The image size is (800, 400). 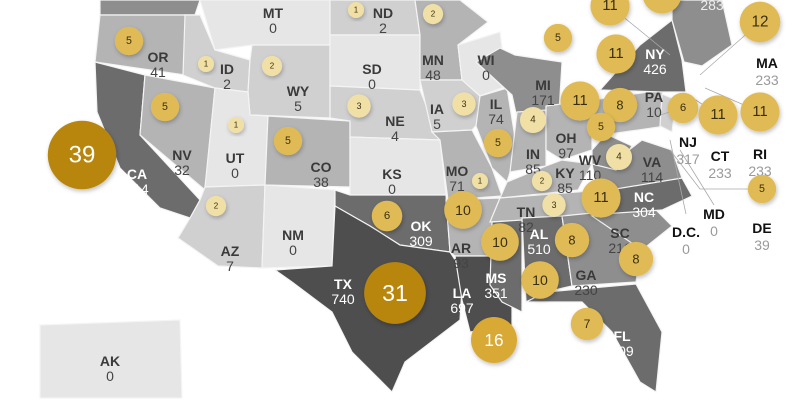 What do you see at coordinates (421, 226) in the screenshot?
I see `state-abbr: OK` at bounding box center [421, 226].